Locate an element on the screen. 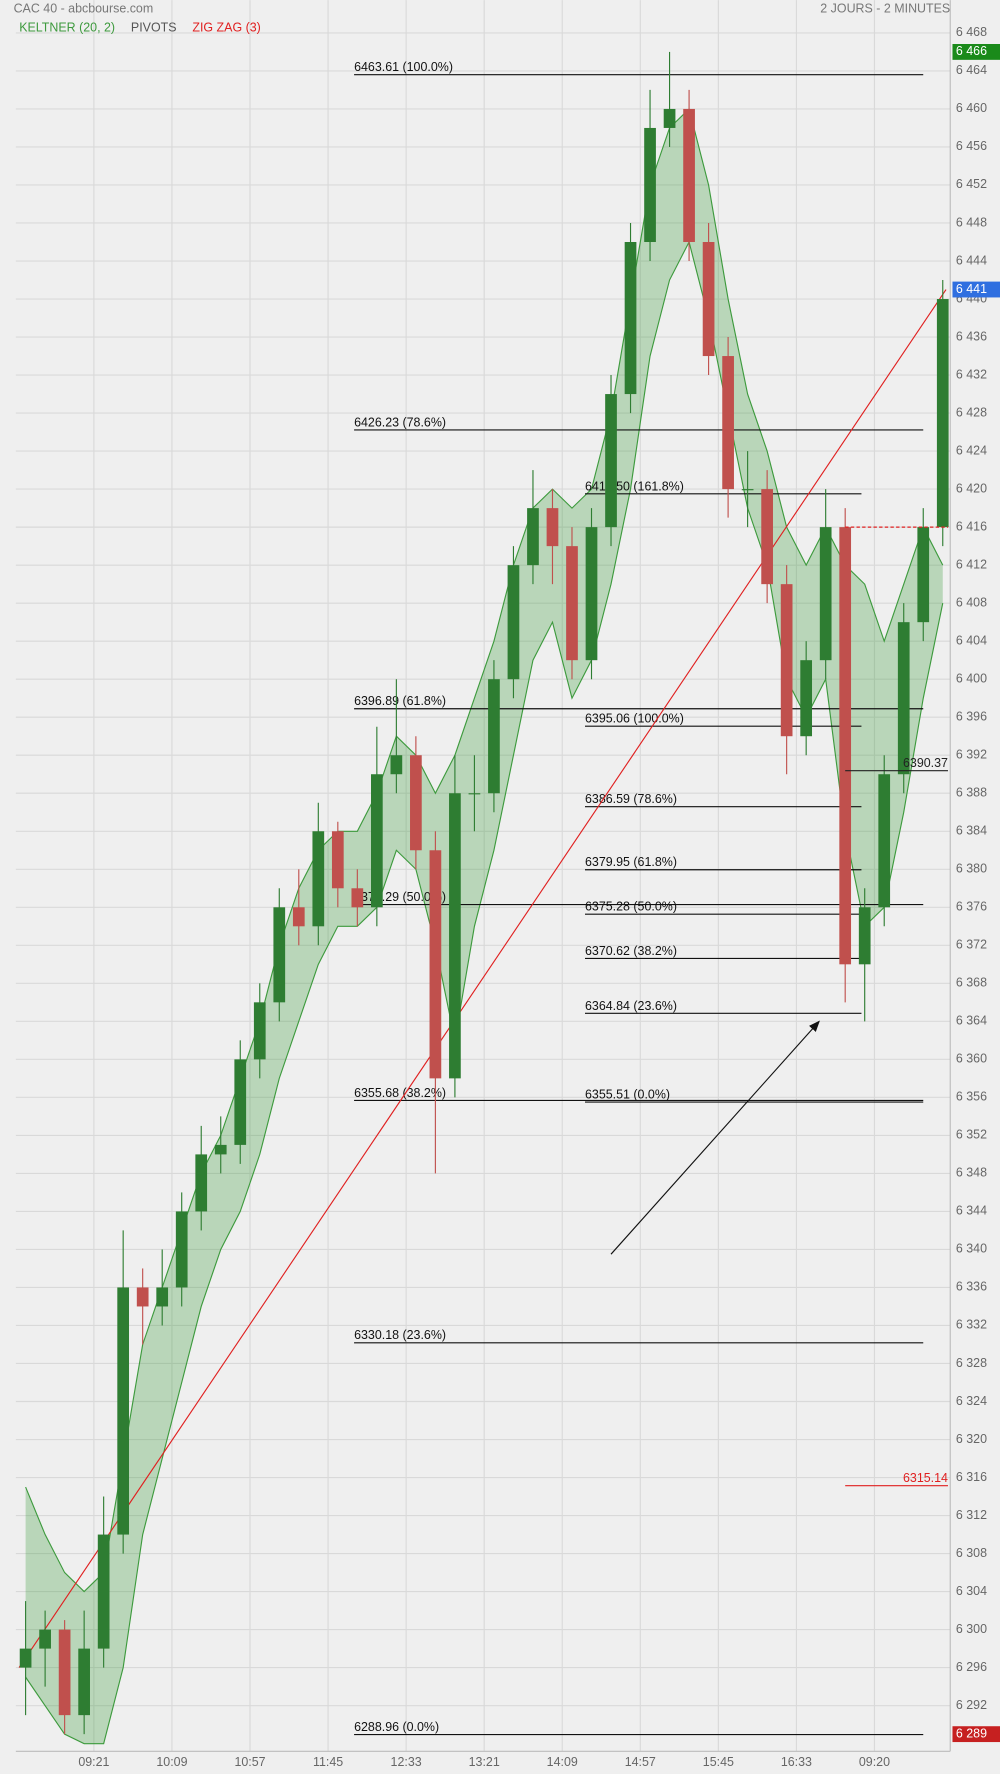 This screenshot has width=1000, height=1774. y-tick-label: 6 404 is located at coordinates (971, 640).